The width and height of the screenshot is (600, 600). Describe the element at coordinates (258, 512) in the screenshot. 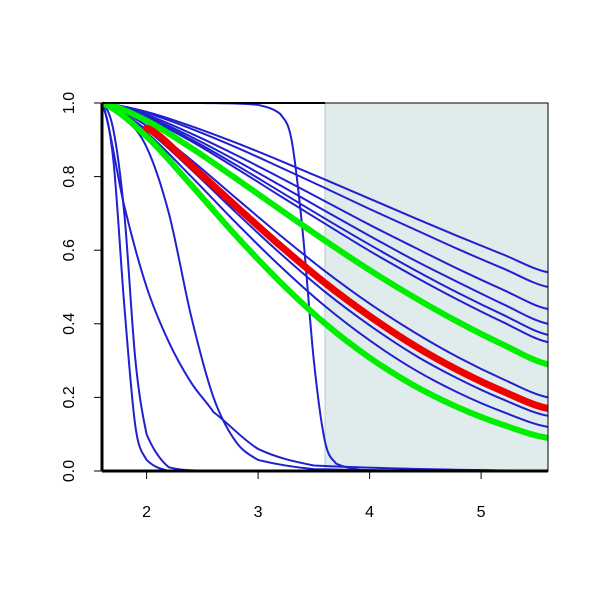

I see `x-tick-label: 3` at that location.